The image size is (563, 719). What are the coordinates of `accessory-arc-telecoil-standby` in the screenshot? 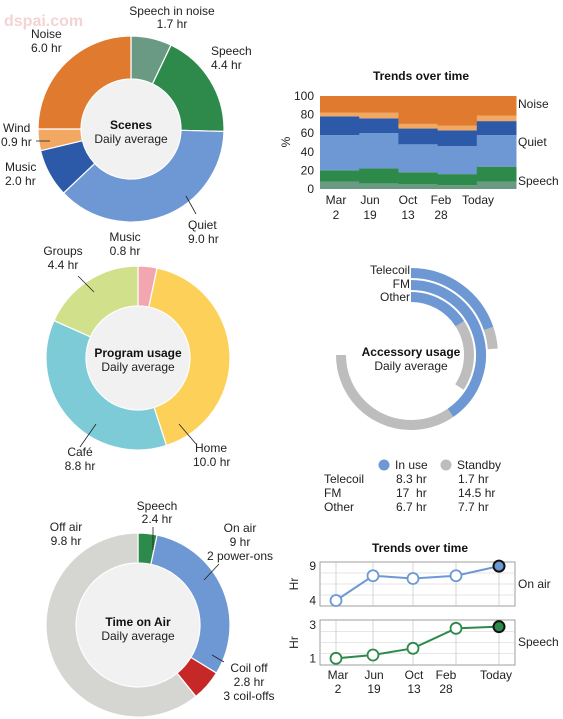 It's located at (490, 338).